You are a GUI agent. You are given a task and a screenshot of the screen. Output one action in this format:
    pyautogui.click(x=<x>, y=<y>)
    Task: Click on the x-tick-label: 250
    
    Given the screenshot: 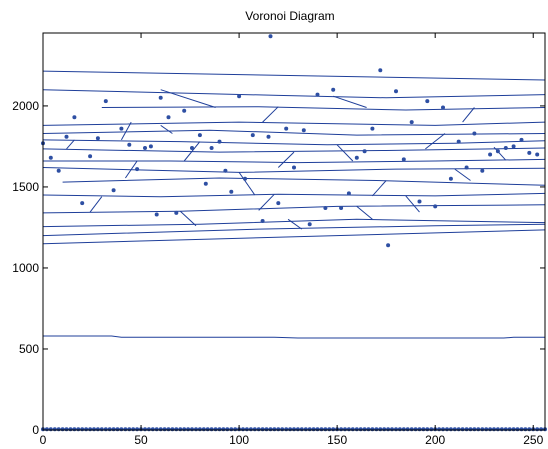 What is the action you would take?
    pyautogui.click(x=533, y=440)
    